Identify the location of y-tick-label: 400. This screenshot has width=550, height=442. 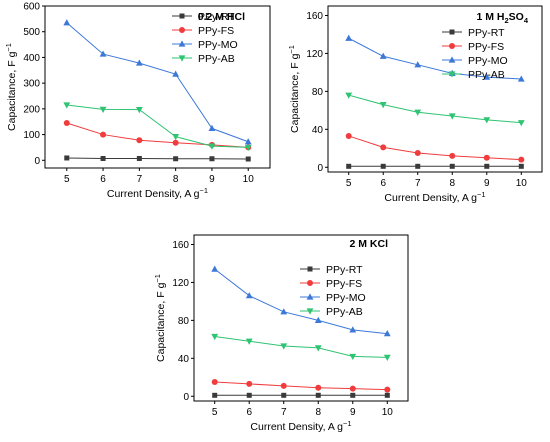
(31, 58).